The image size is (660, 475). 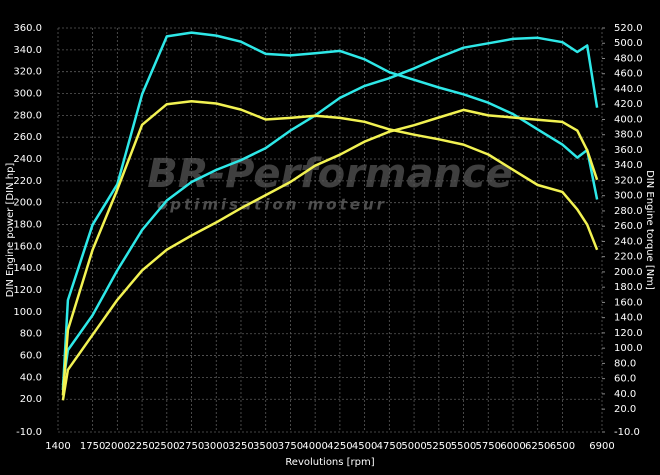 What do you see at coordinates (628, 165) in the screenshot?
I see `y2-tick-label: 340.0` at bounding box center [628, 165].